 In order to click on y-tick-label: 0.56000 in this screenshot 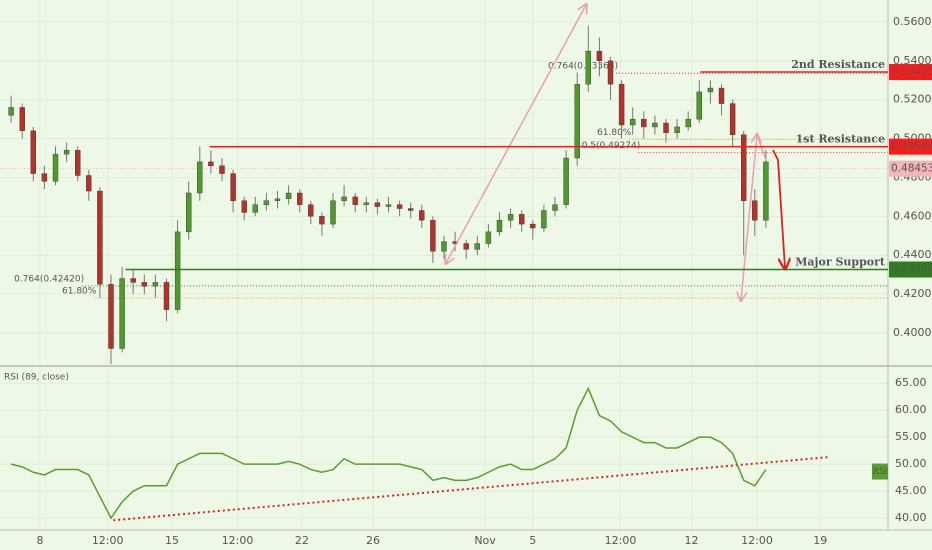, I will do `click(912, 21)`.